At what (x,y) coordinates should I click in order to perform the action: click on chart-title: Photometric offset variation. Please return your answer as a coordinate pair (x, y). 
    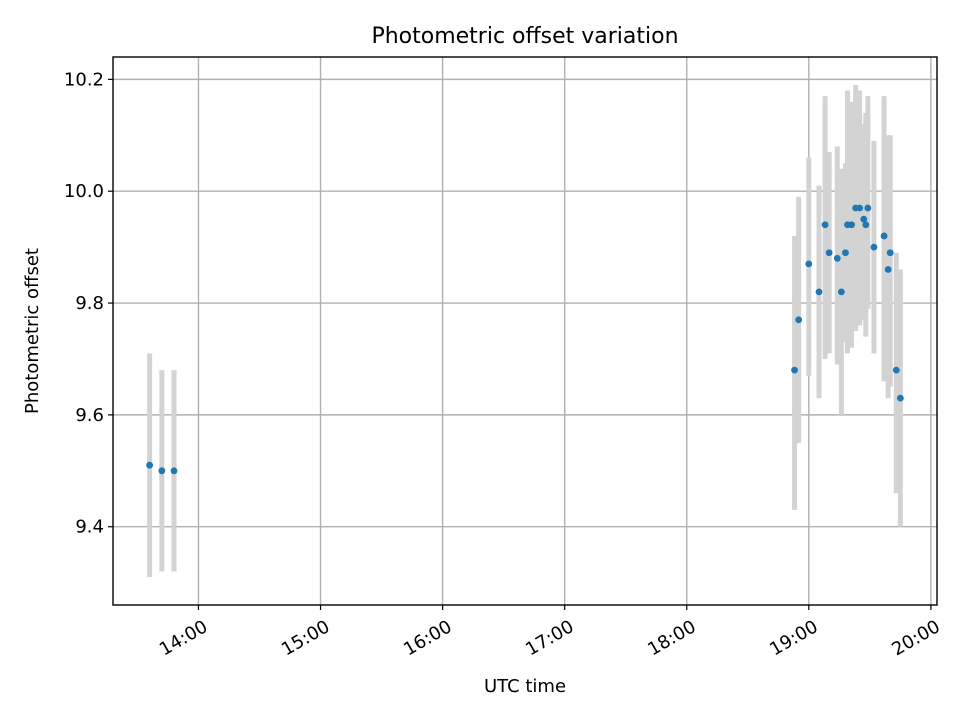
    Looking at the image, I should click on (524, 36).